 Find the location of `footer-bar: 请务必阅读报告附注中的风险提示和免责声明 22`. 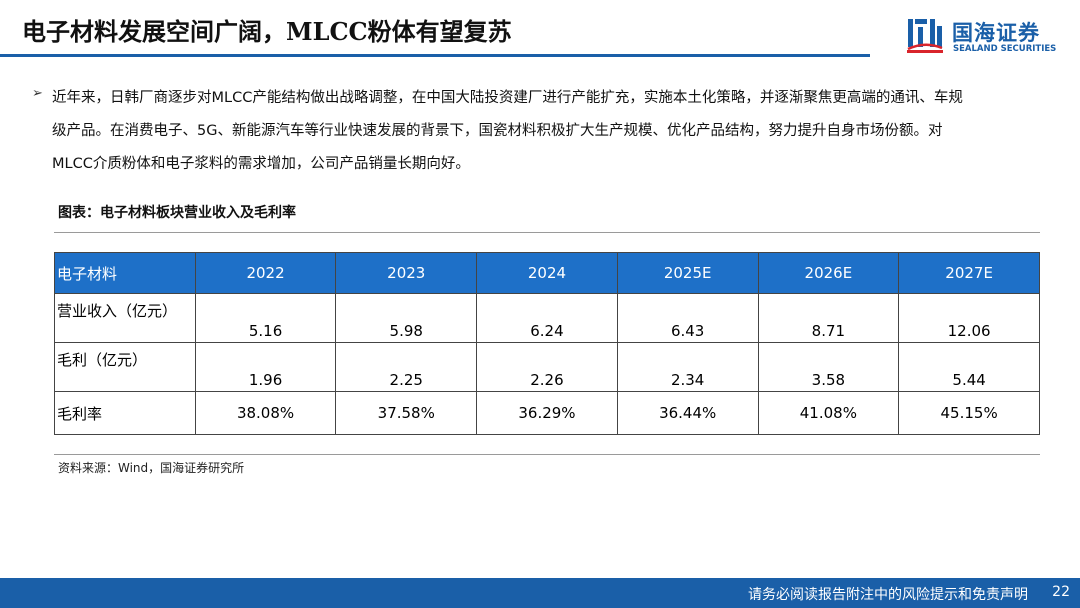

footer-bar: 请务必阅读报告附注中的风险提示和免责声明 22 is located at coordinates (540, 593).